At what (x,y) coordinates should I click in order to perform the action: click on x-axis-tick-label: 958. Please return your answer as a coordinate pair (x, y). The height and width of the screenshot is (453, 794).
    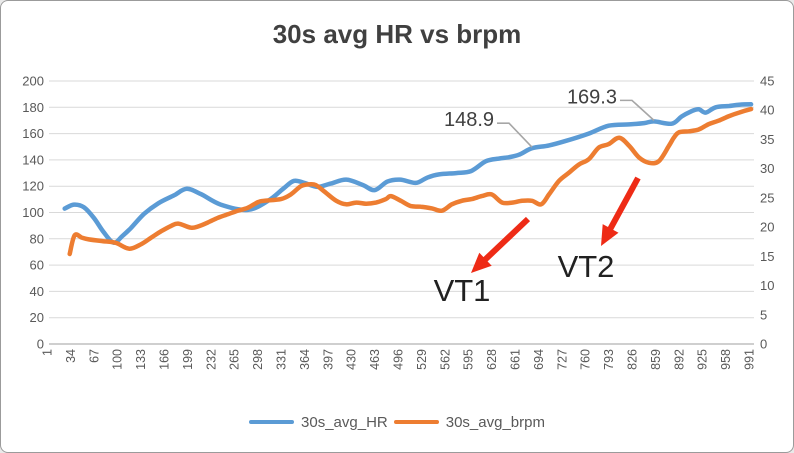
    Looking at the image, I should click on (726, 359).